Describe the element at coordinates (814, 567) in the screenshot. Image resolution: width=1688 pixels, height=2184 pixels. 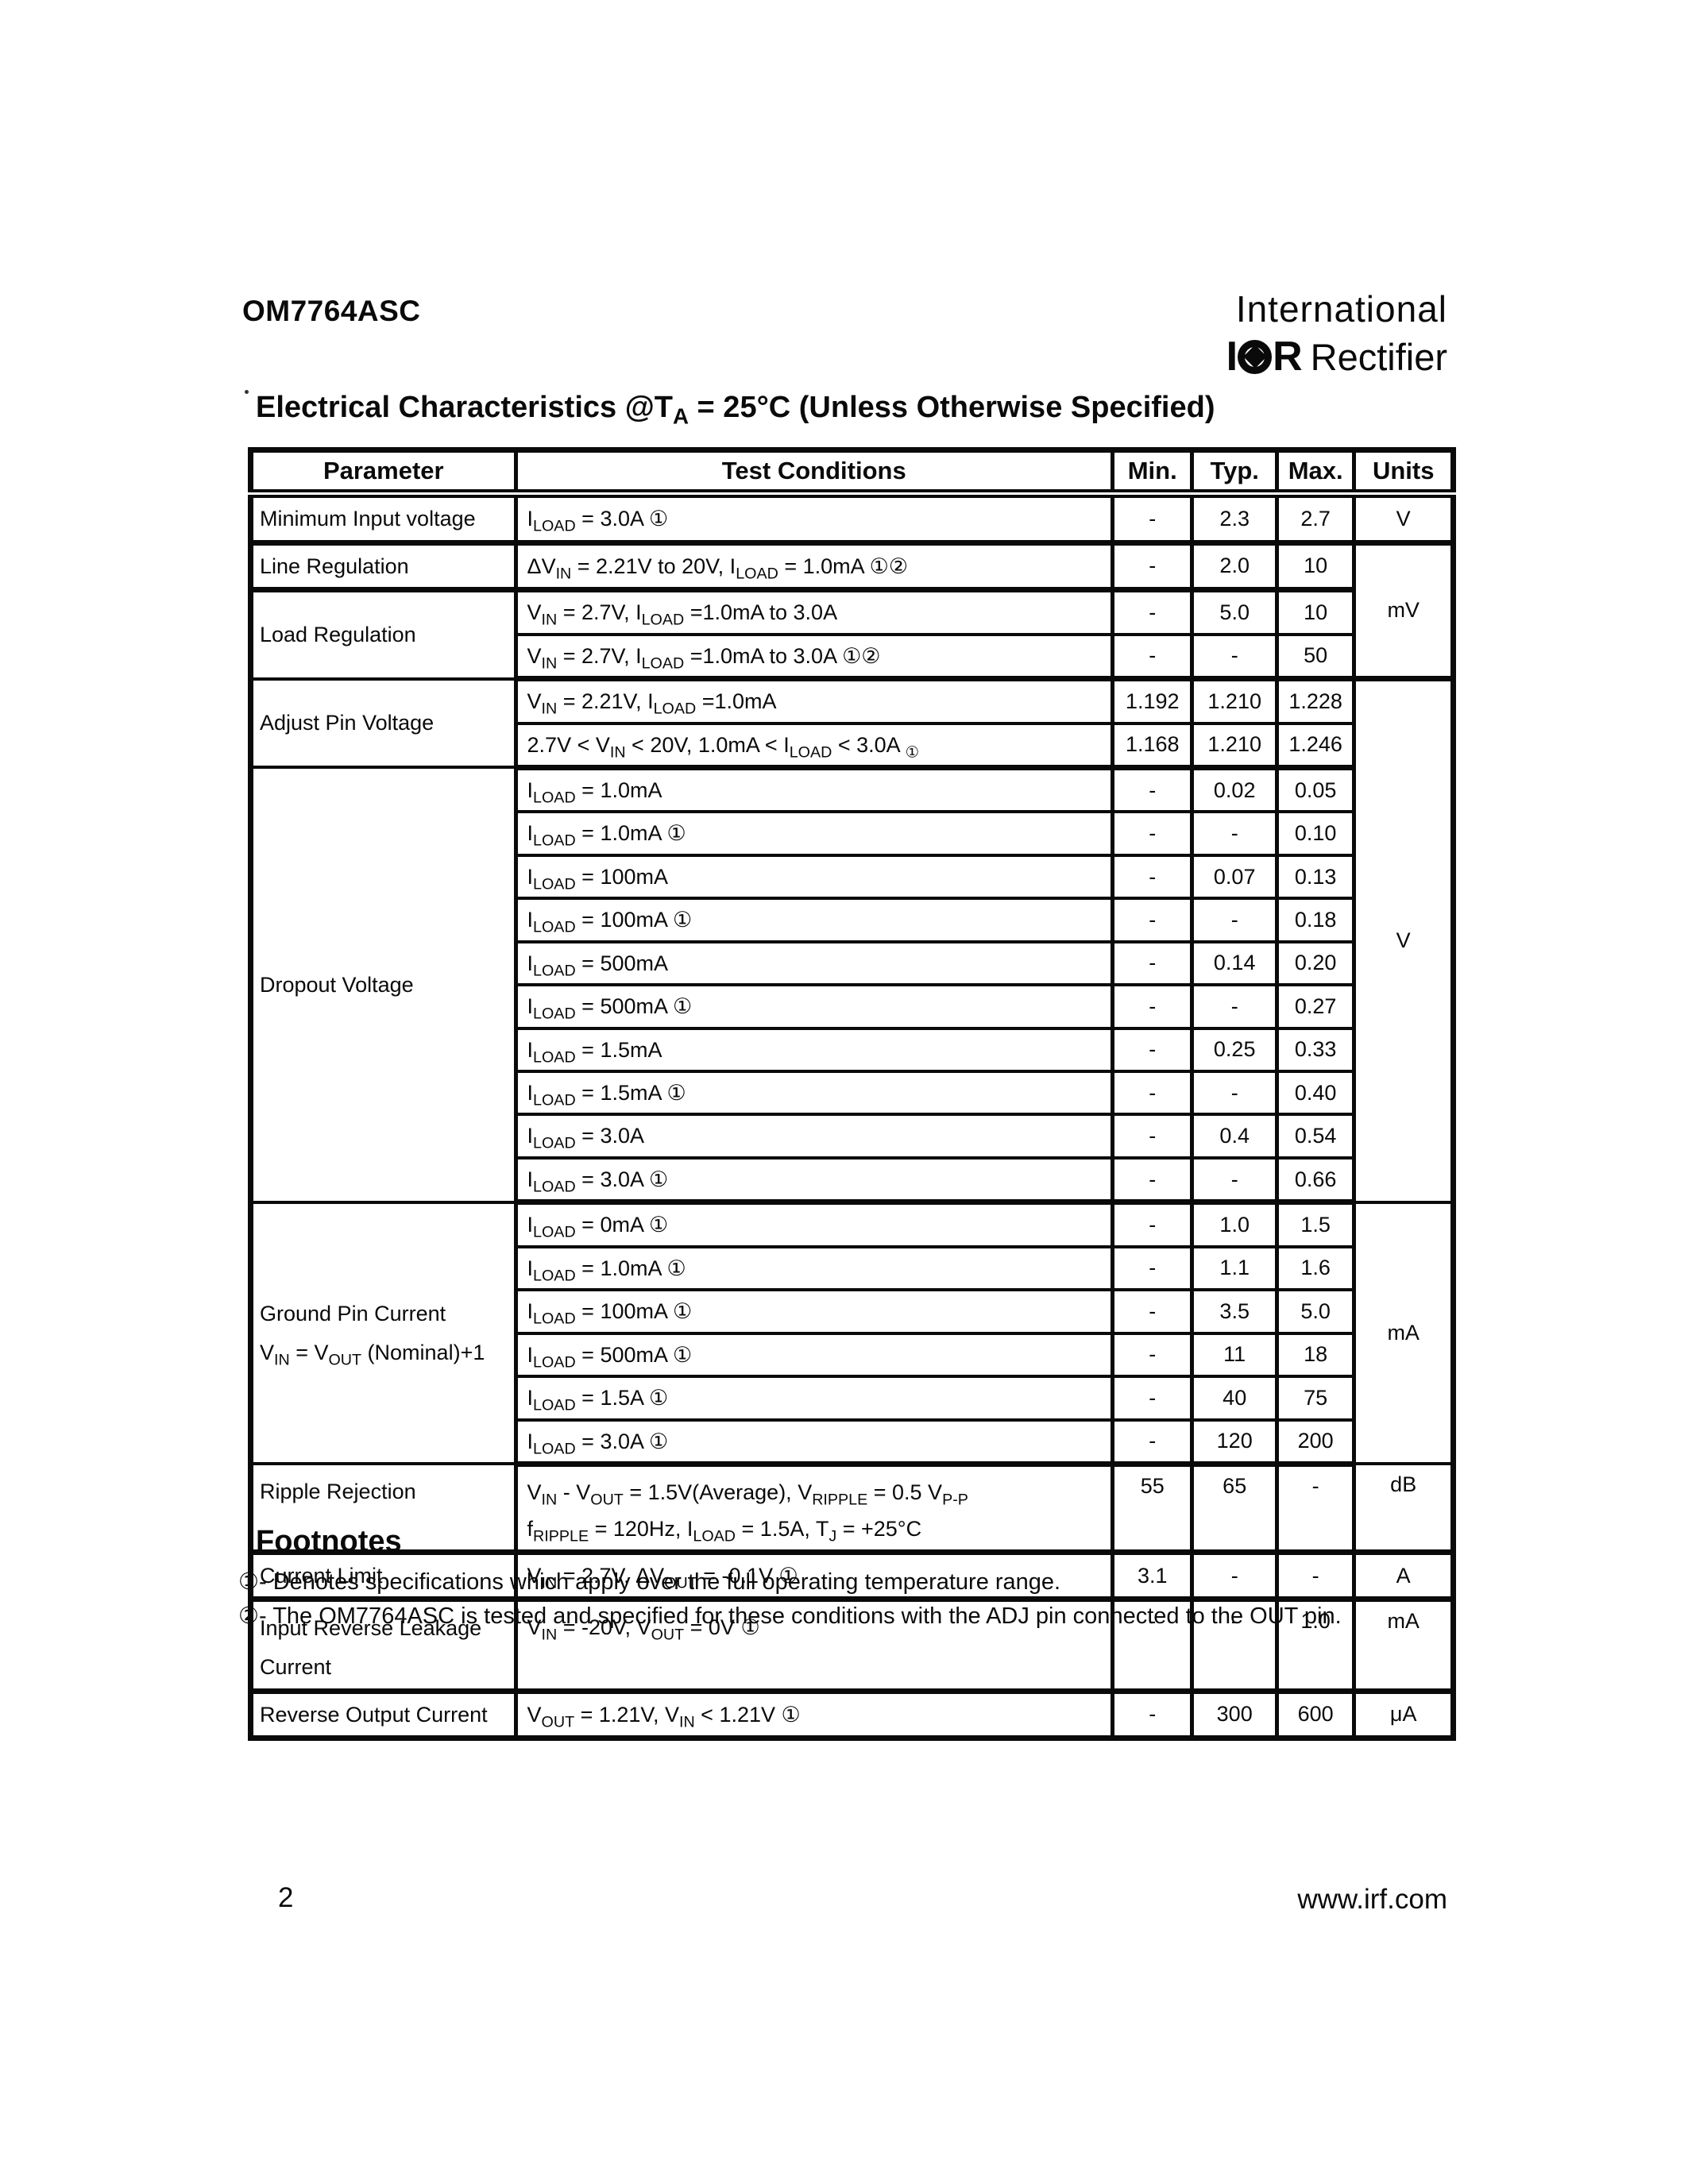
I see `test-conditions-cell: ΔVIN = 2.21V to 20V, ILOAD = 1.0mA ①②` at that location.